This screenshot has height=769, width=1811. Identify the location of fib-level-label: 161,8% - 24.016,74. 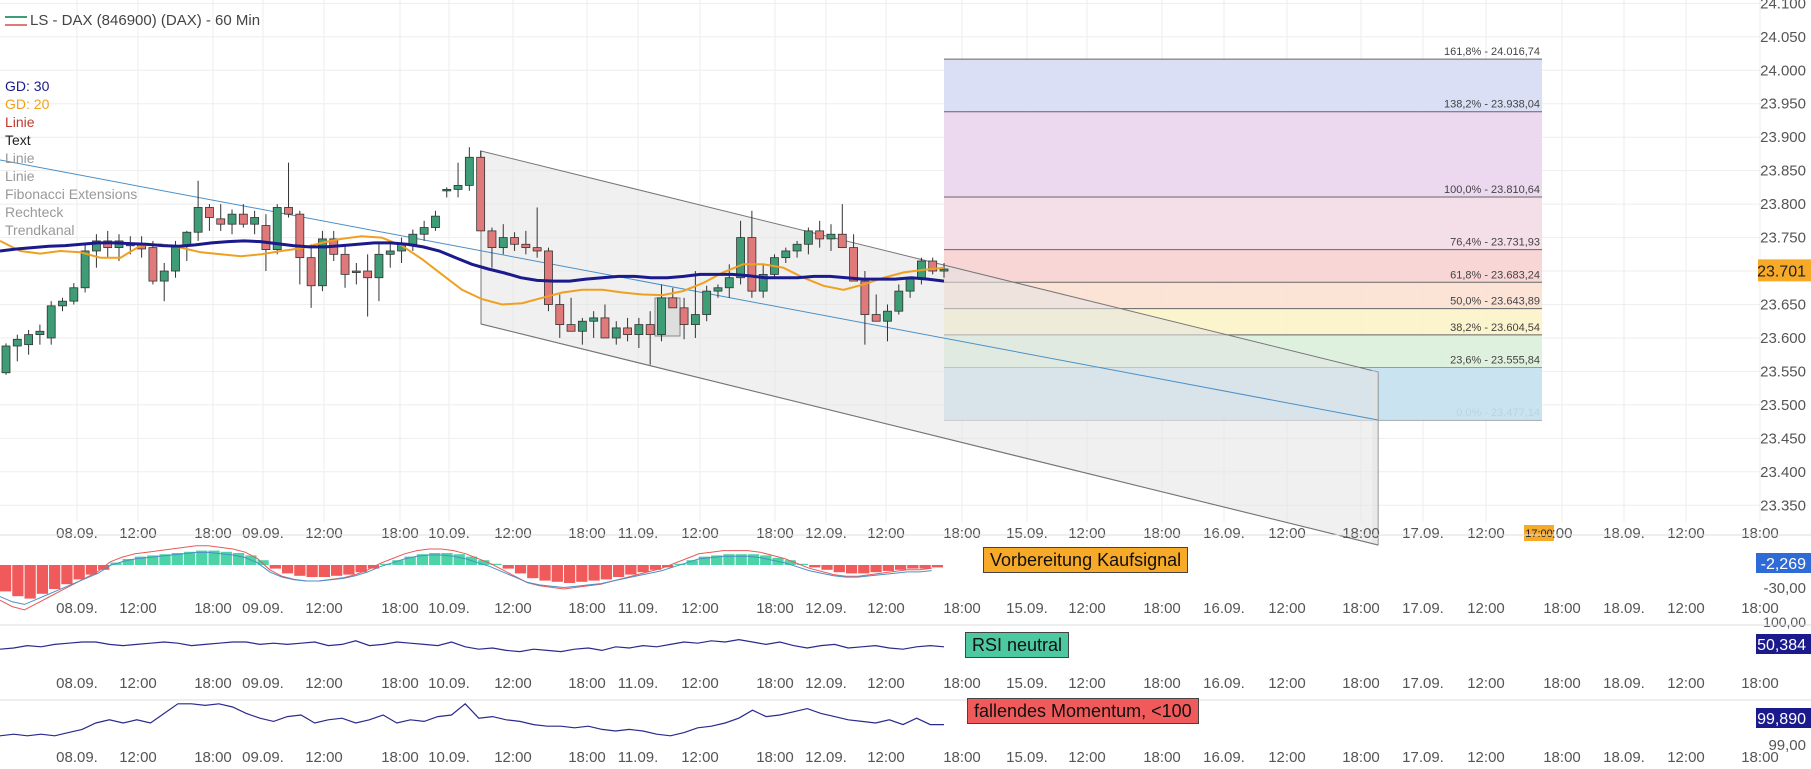
(1492, 52).